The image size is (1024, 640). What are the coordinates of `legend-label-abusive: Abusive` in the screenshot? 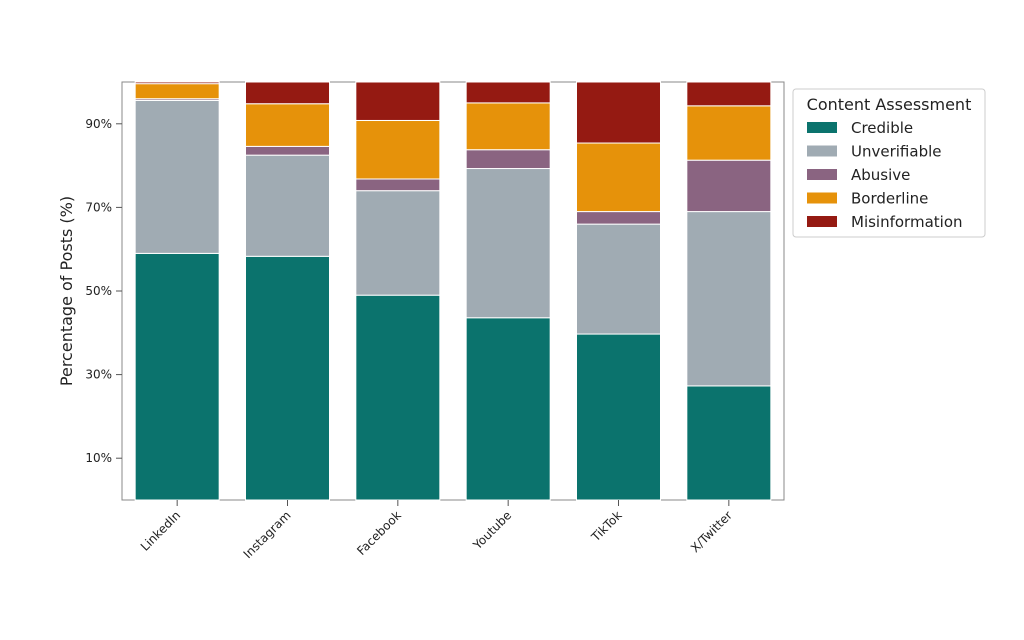 It's located at (880, 175).